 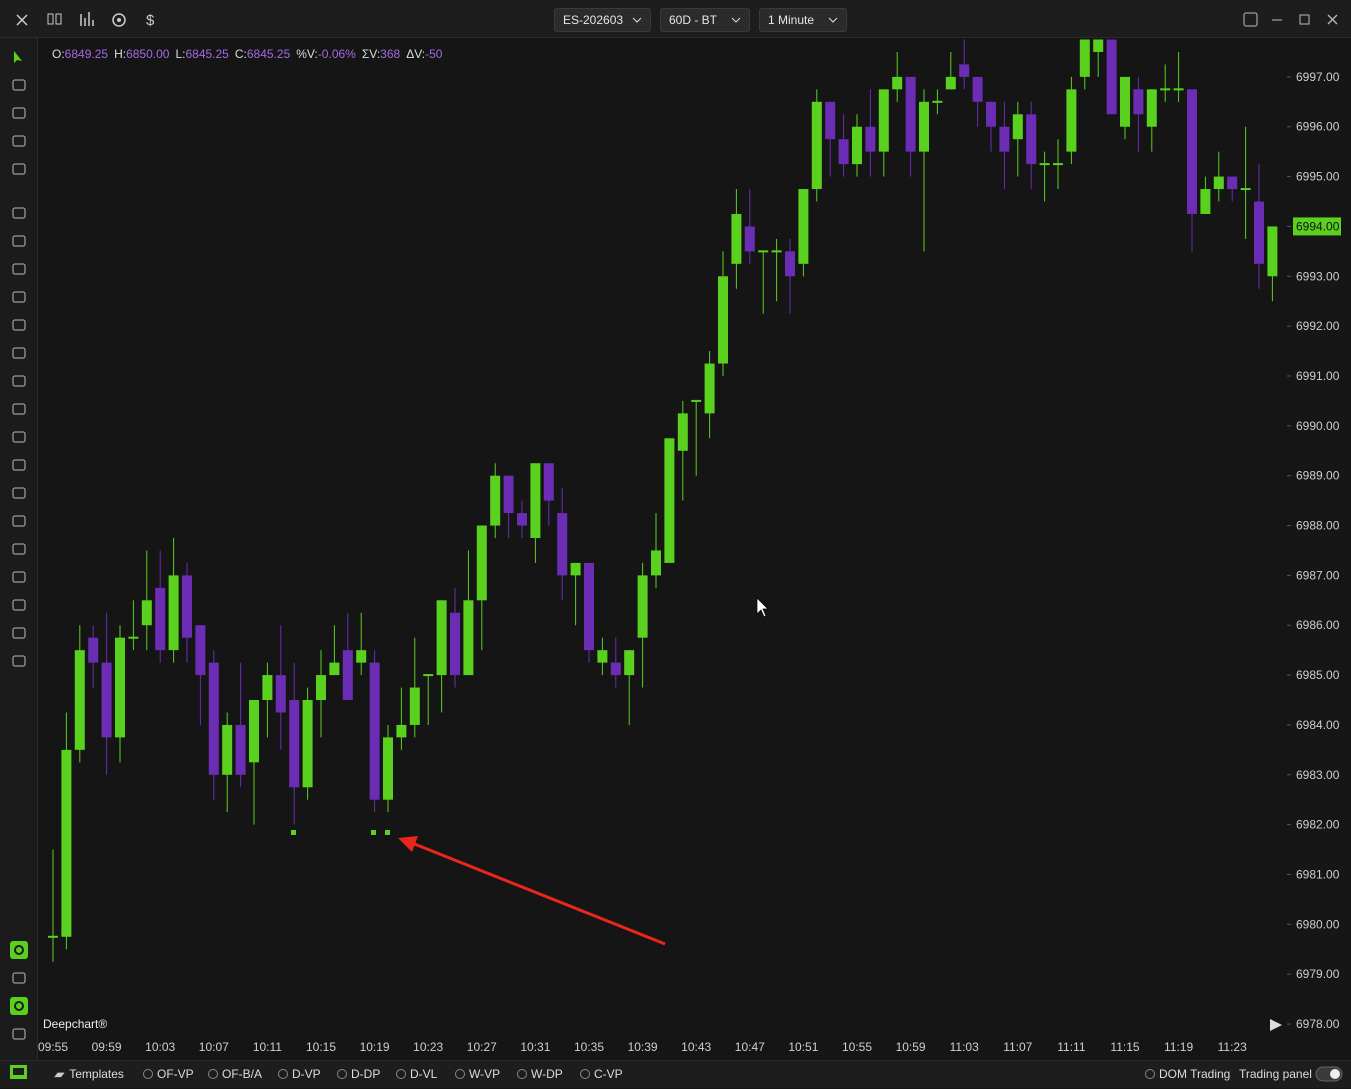 What do you see at coordinates (791, 20) in the screenshot?
I see `interval: 1 Minute` at bounding box center [791, 20].